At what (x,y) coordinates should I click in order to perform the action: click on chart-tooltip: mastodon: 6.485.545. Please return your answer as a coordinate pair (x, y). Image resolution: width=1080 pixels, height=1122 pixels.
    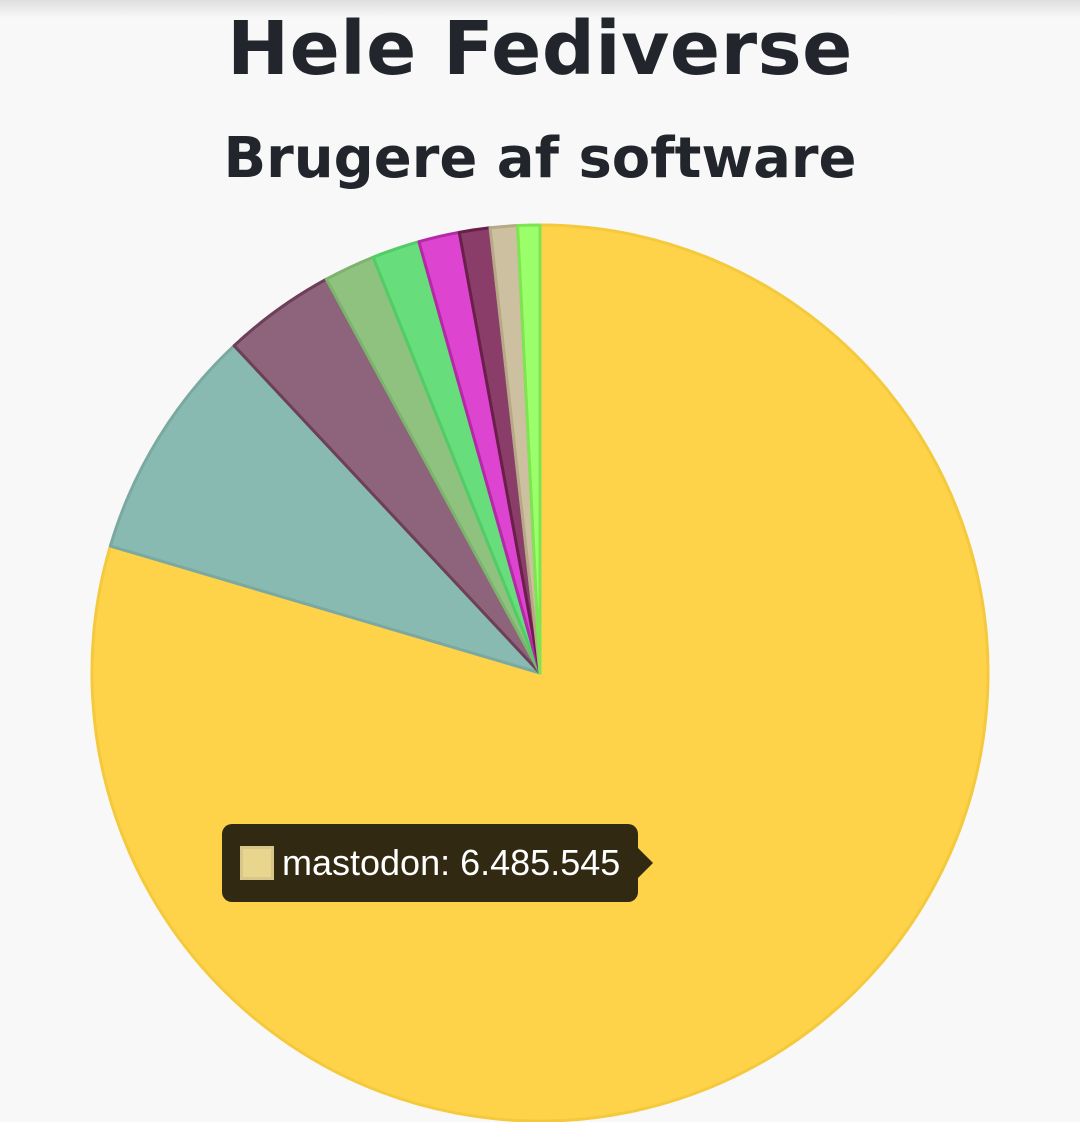
    Looking at the image, I should click on (438, 863).